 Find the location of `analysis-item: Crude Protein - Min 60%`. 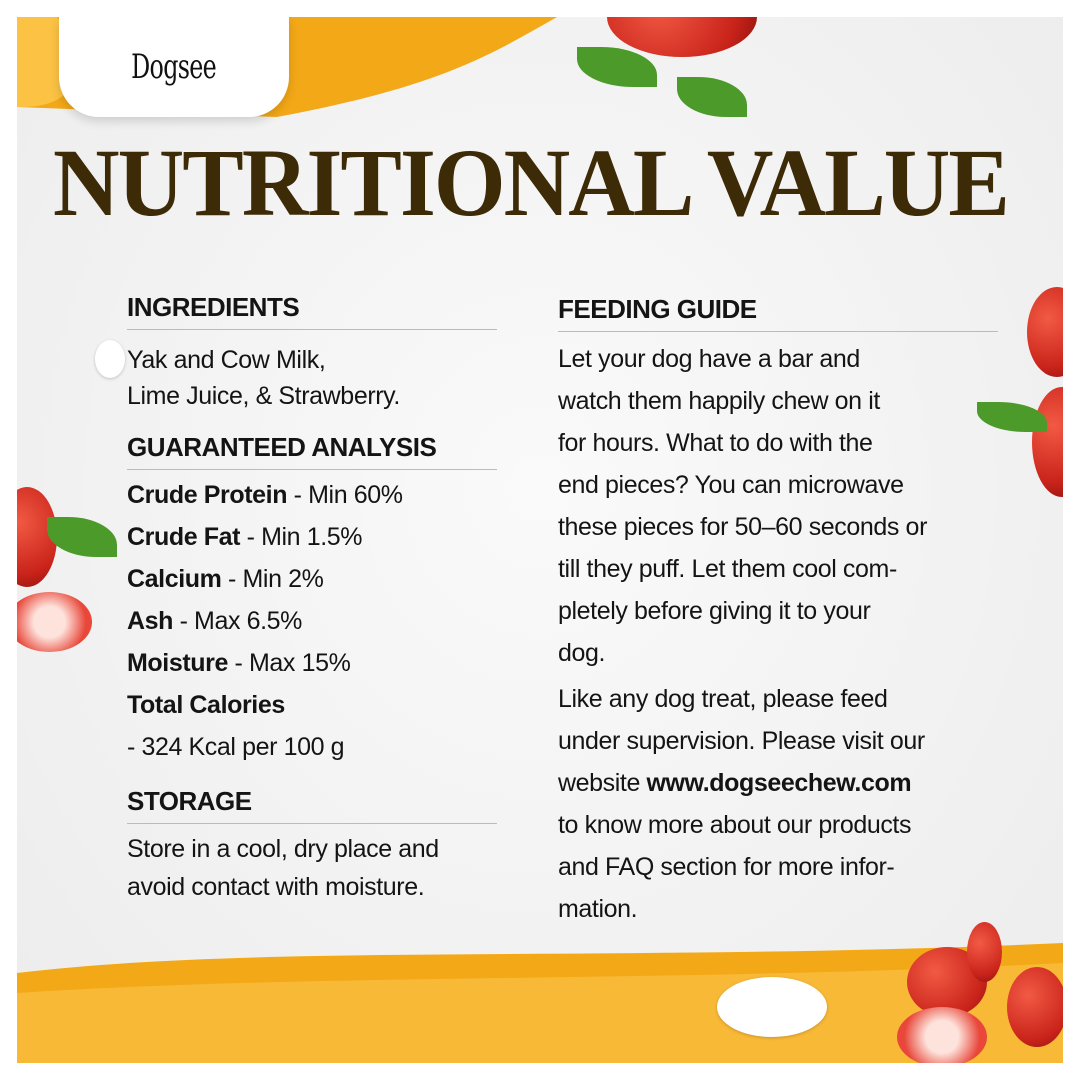

analysis-item: Crude Protein - Min 60% is located at coordinates (312, 495).